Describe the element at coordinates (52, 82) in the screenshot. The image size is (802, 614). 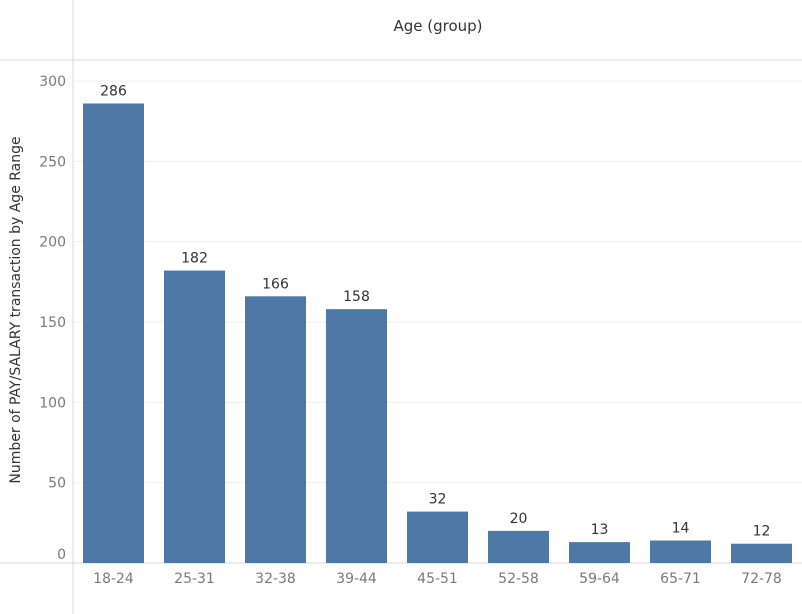
I see `y-tick-label: 300` at that location.